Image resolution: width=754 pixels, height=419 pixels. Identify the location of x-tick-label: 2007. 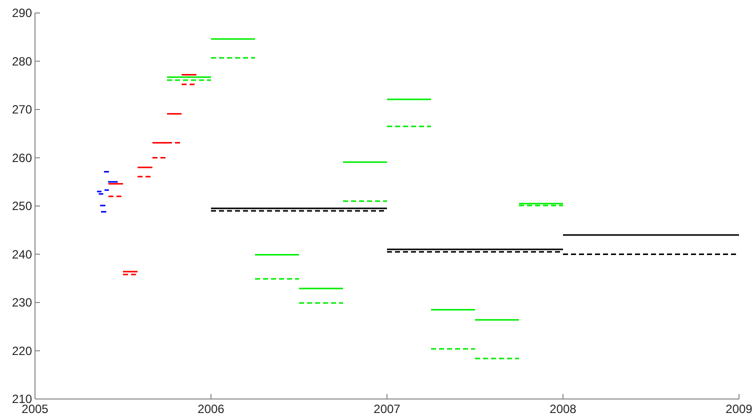
(387, 409).